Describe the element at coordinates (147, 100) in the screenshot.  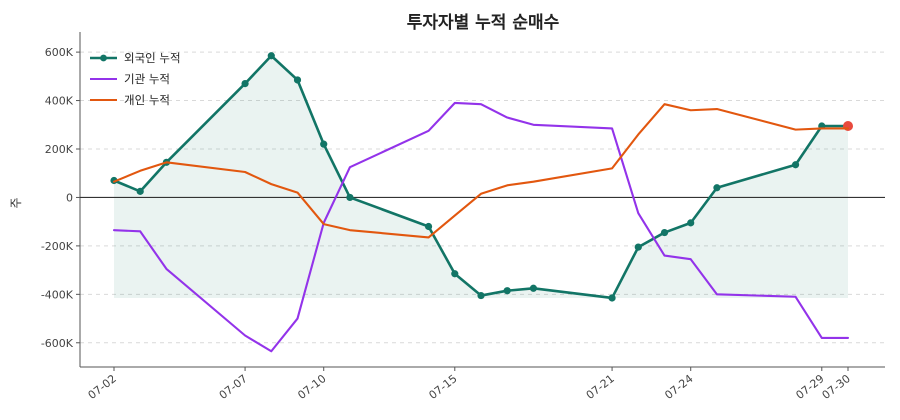
I see `legend-label: 개인 누적` at that location.